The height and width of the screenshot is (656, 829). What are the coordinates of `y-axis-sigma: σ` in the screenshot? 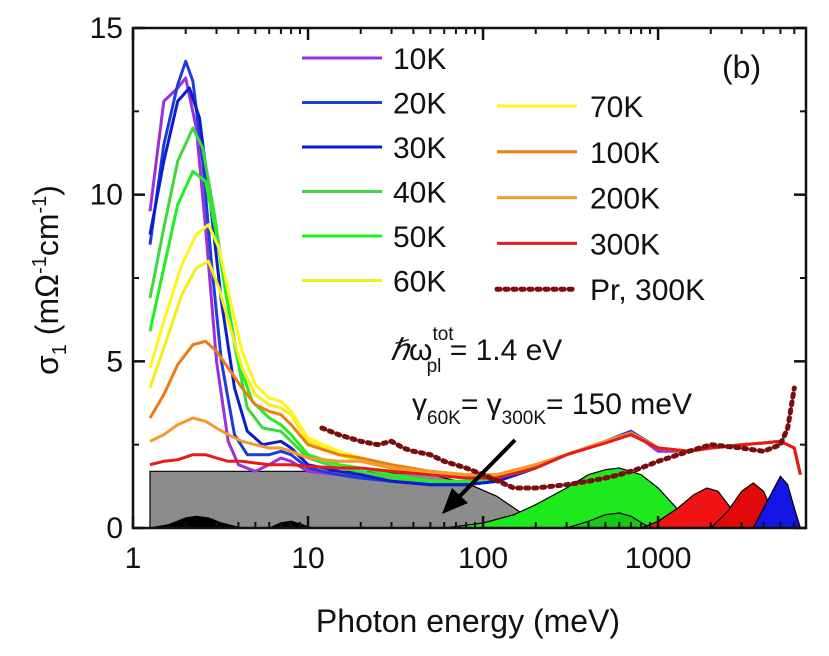 It's located at (47, 365).